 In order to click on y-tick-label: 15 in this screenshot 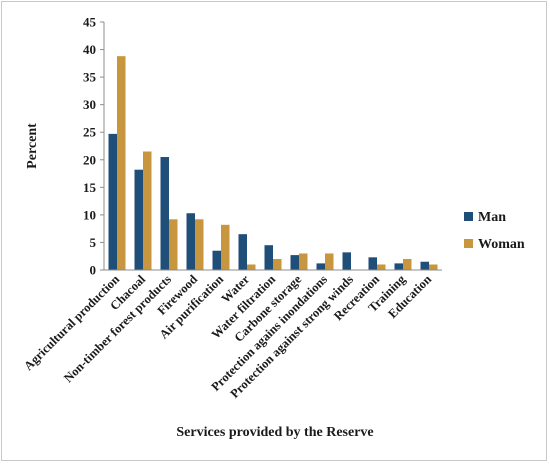, I will do `click(90, 187)`.